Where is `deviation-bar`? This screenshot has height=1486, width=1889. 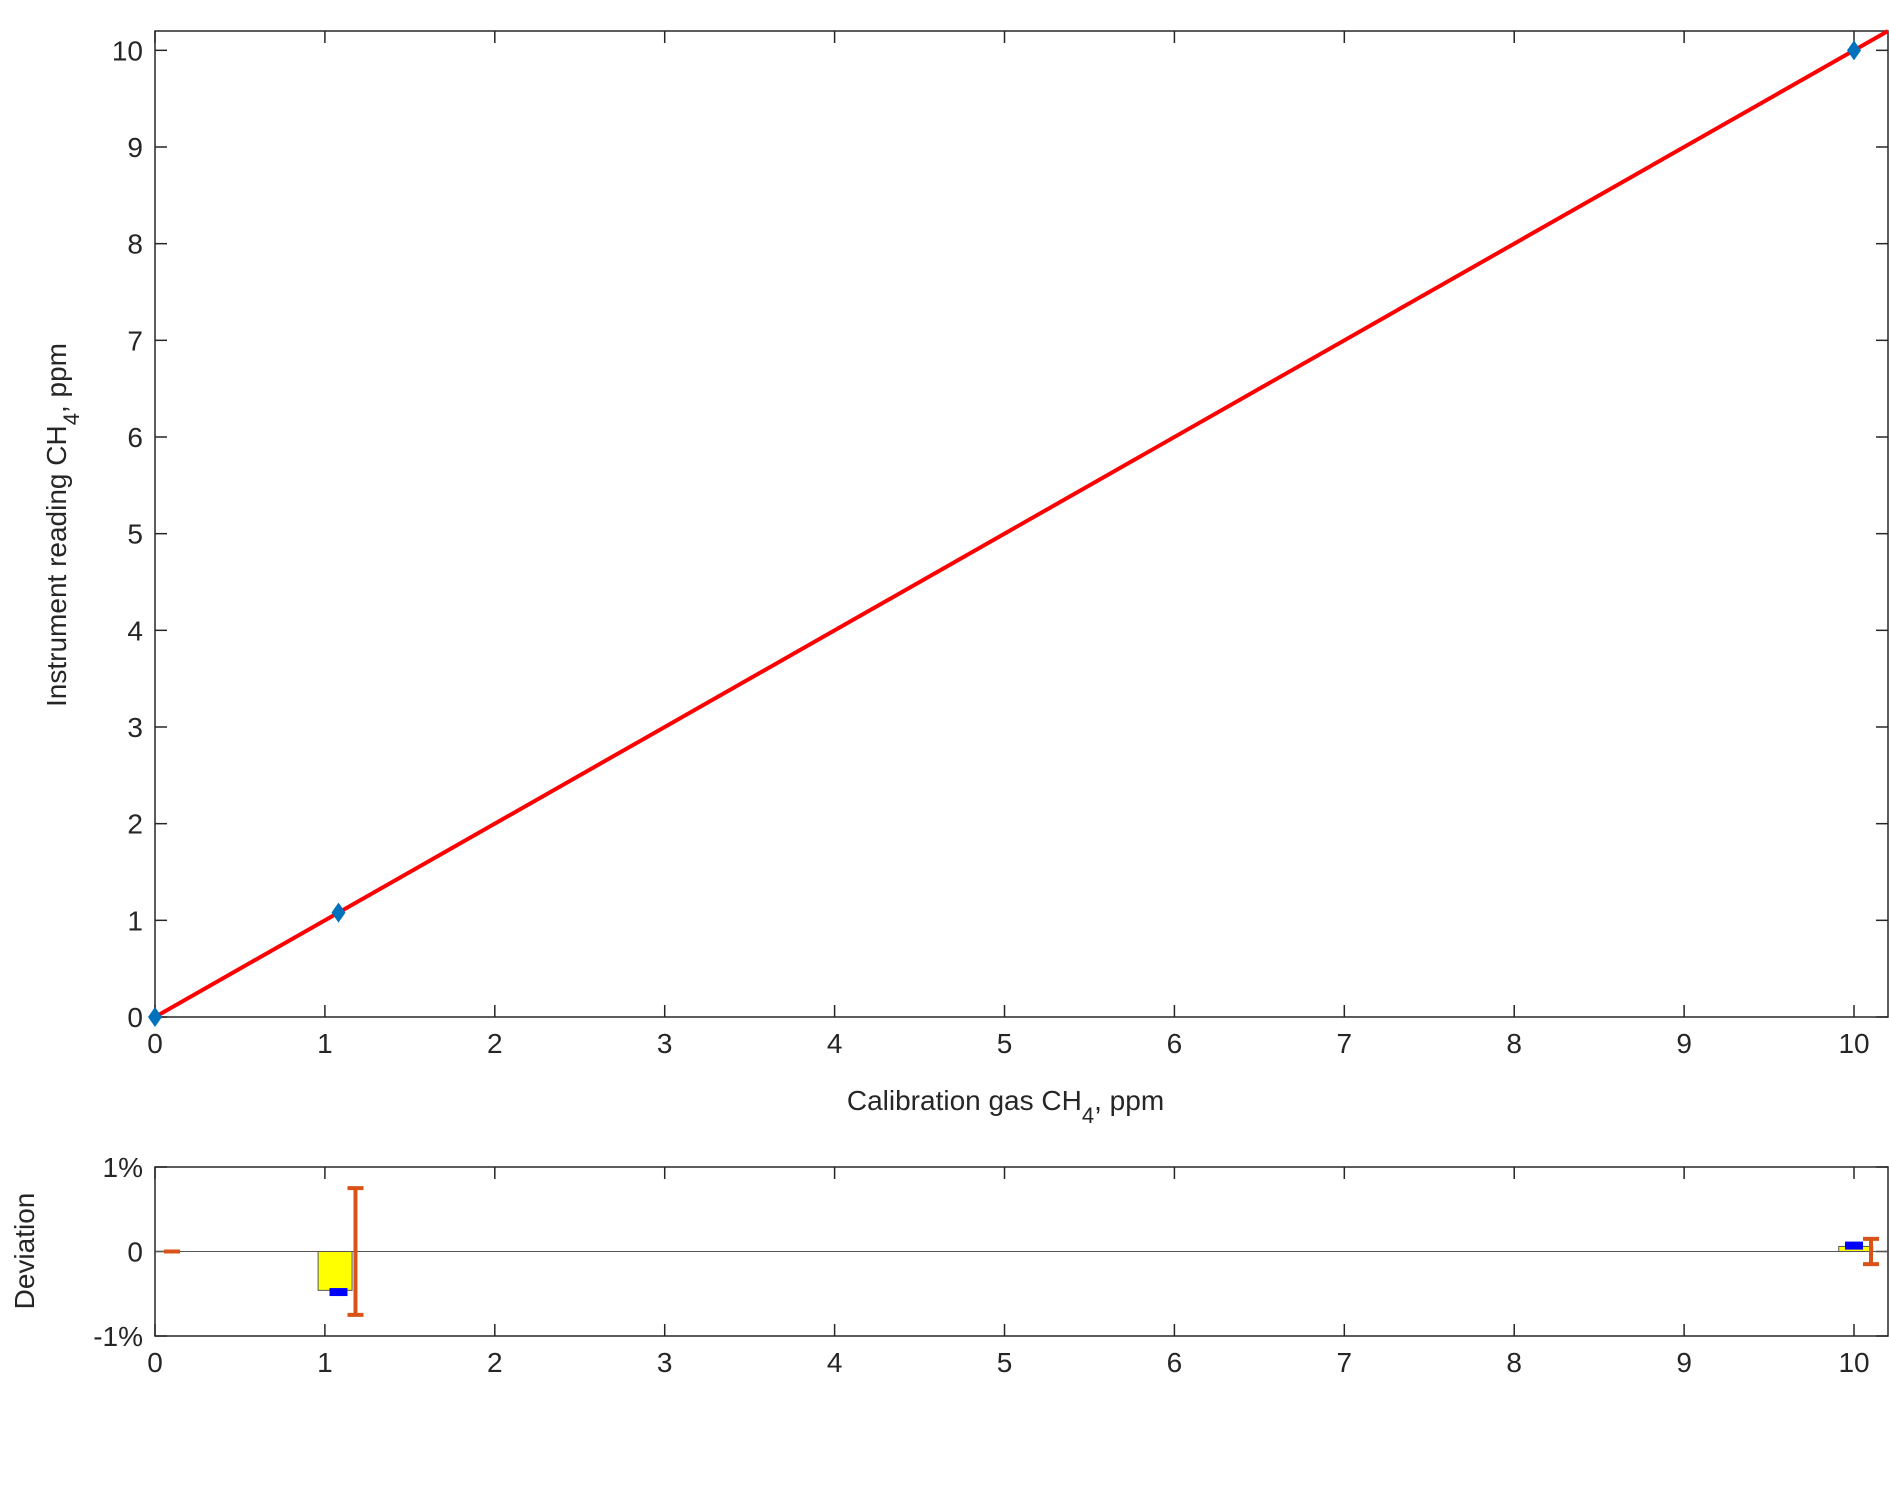 deviation-bar is located at coordinates (335, 1271).